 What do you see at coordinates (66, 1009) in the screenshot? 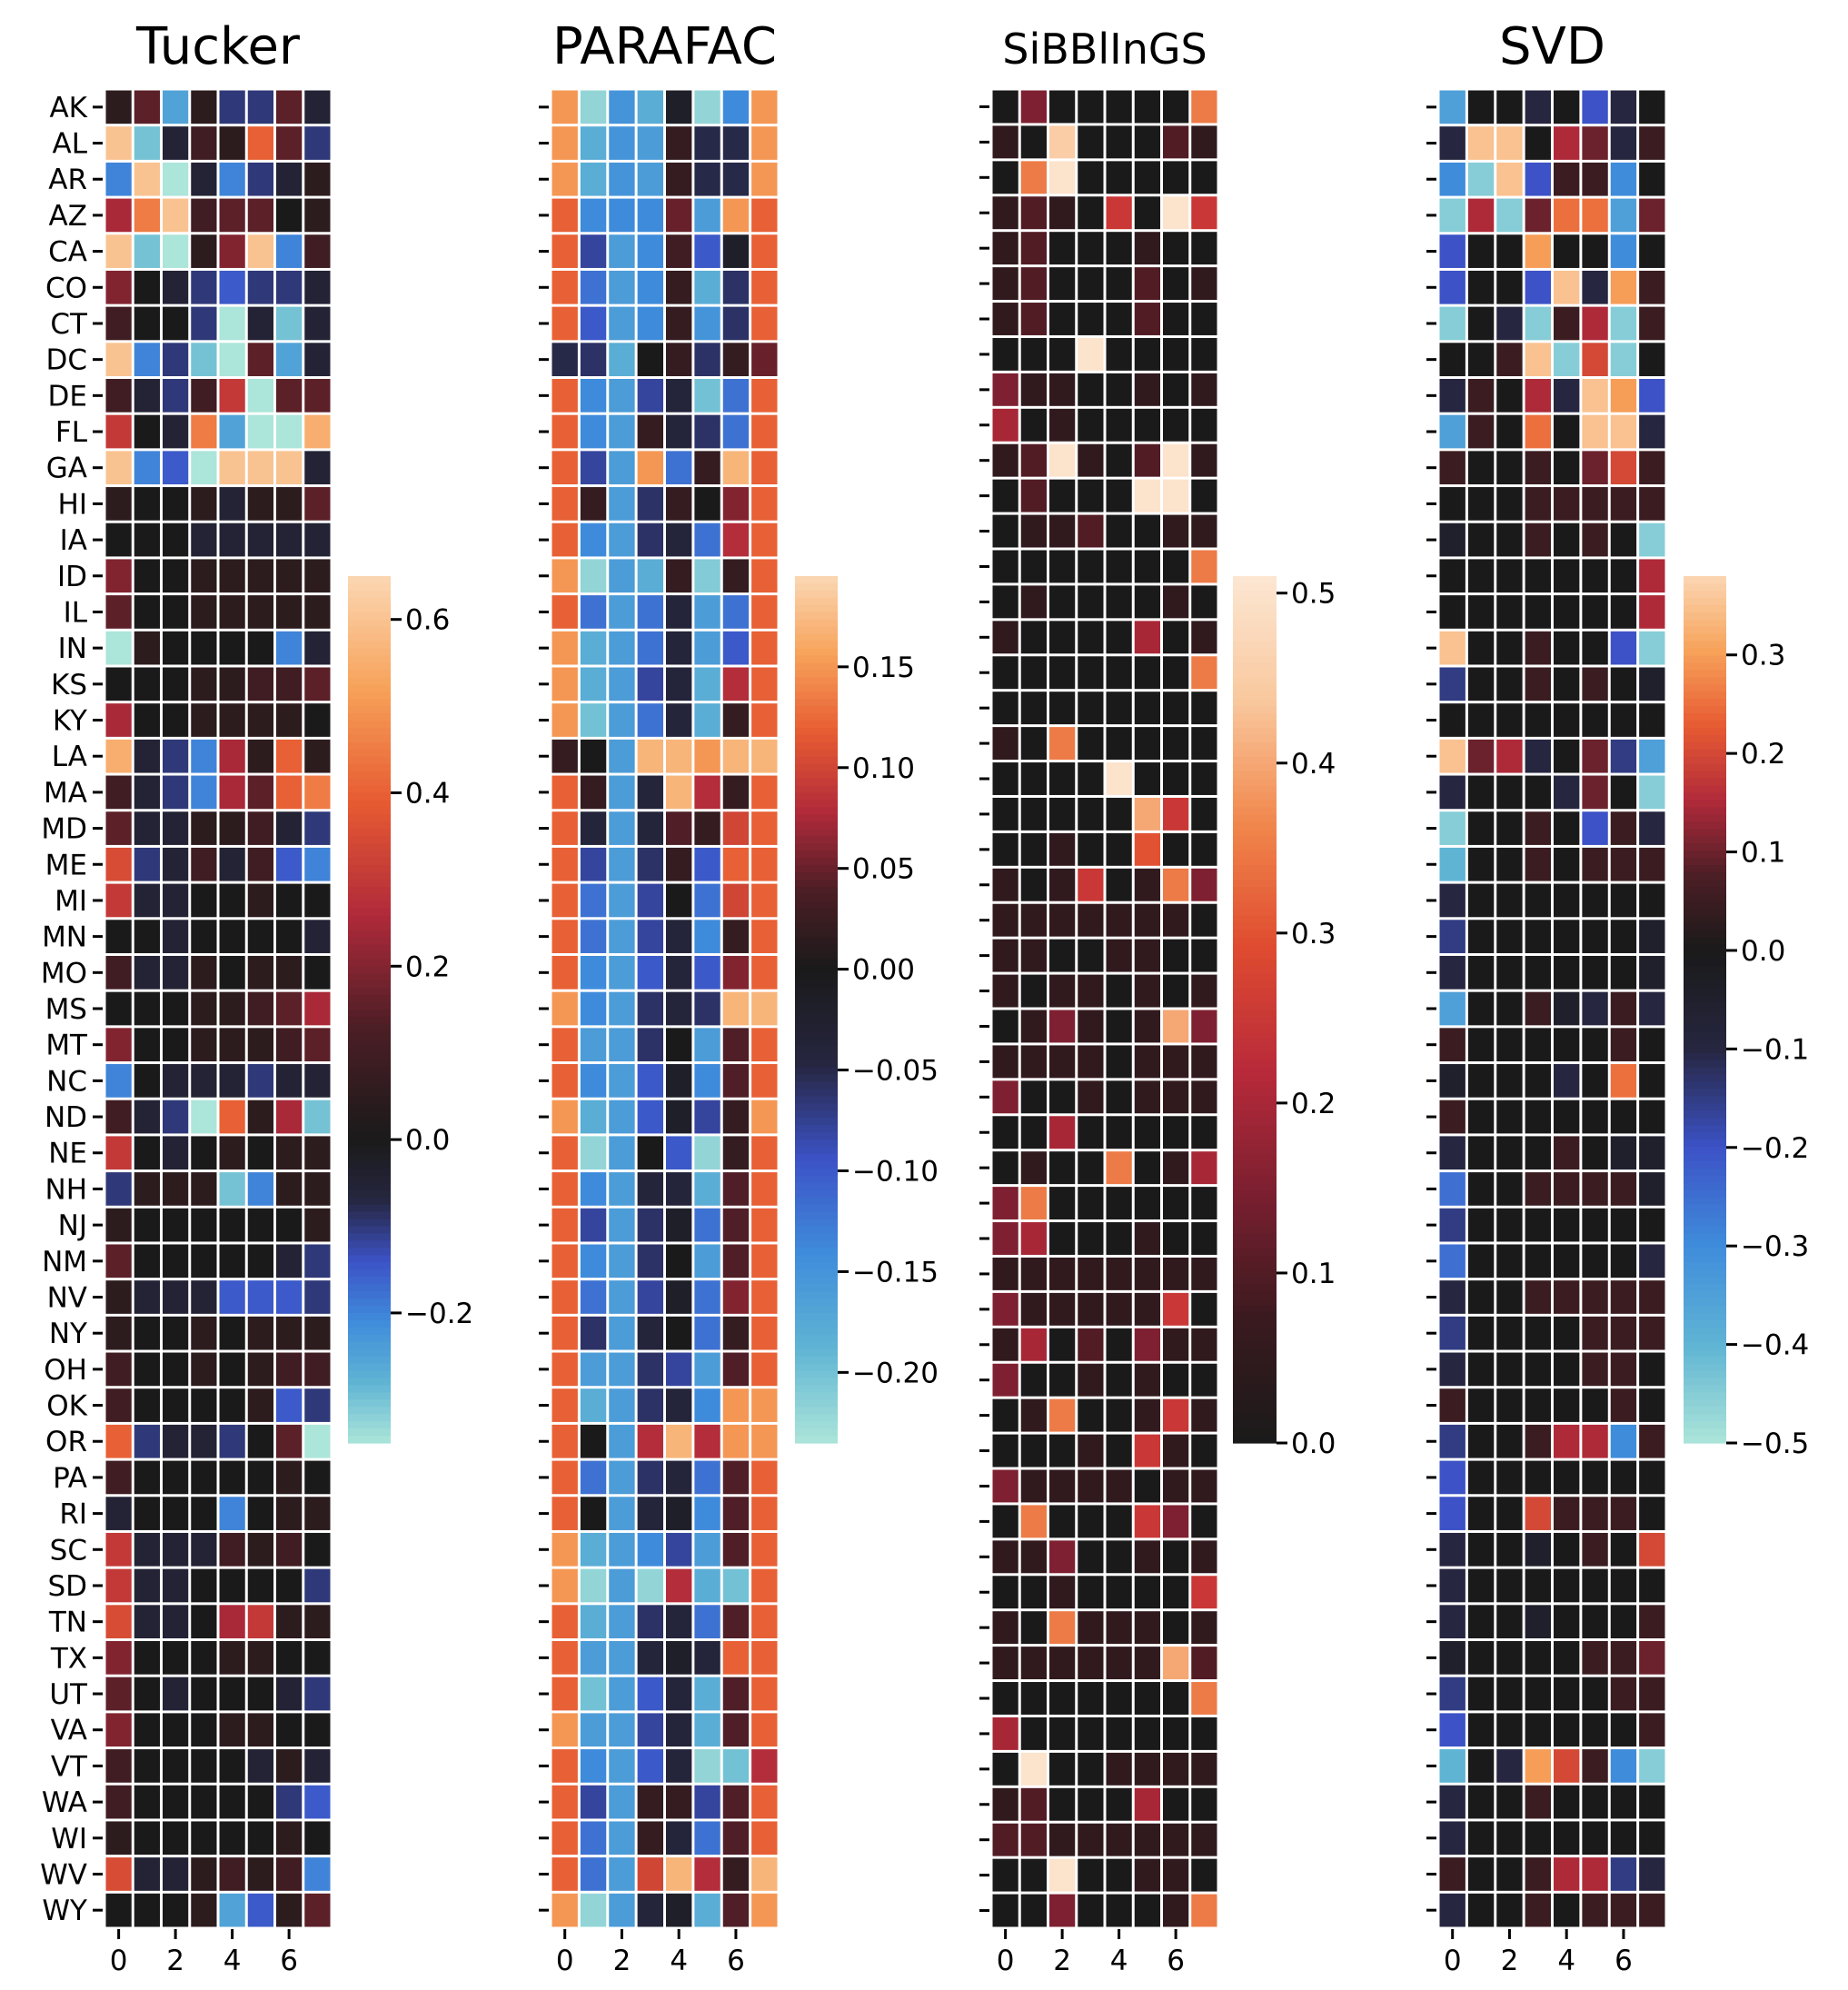
I see `y-tick-label: MS` at bounding box center [66, 1009].